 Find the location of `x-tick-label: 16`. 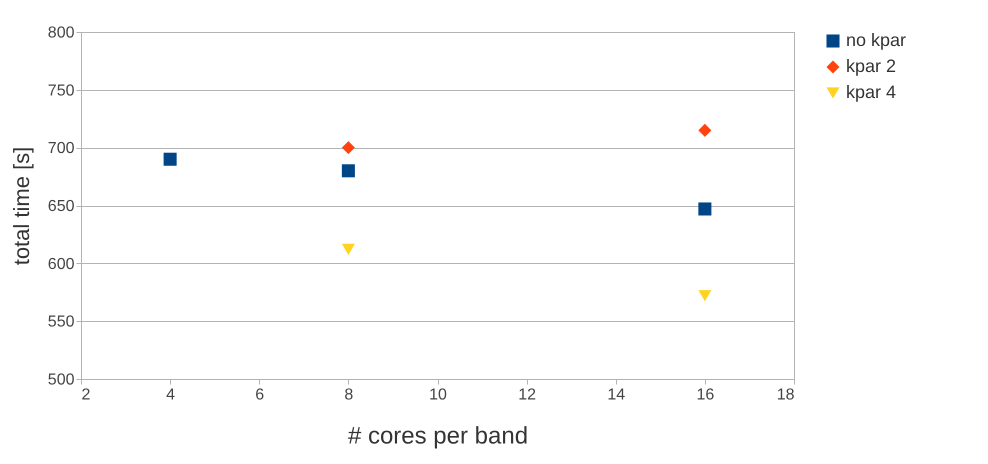

x-tick-label: 16 is located at coordinates (705, 395).